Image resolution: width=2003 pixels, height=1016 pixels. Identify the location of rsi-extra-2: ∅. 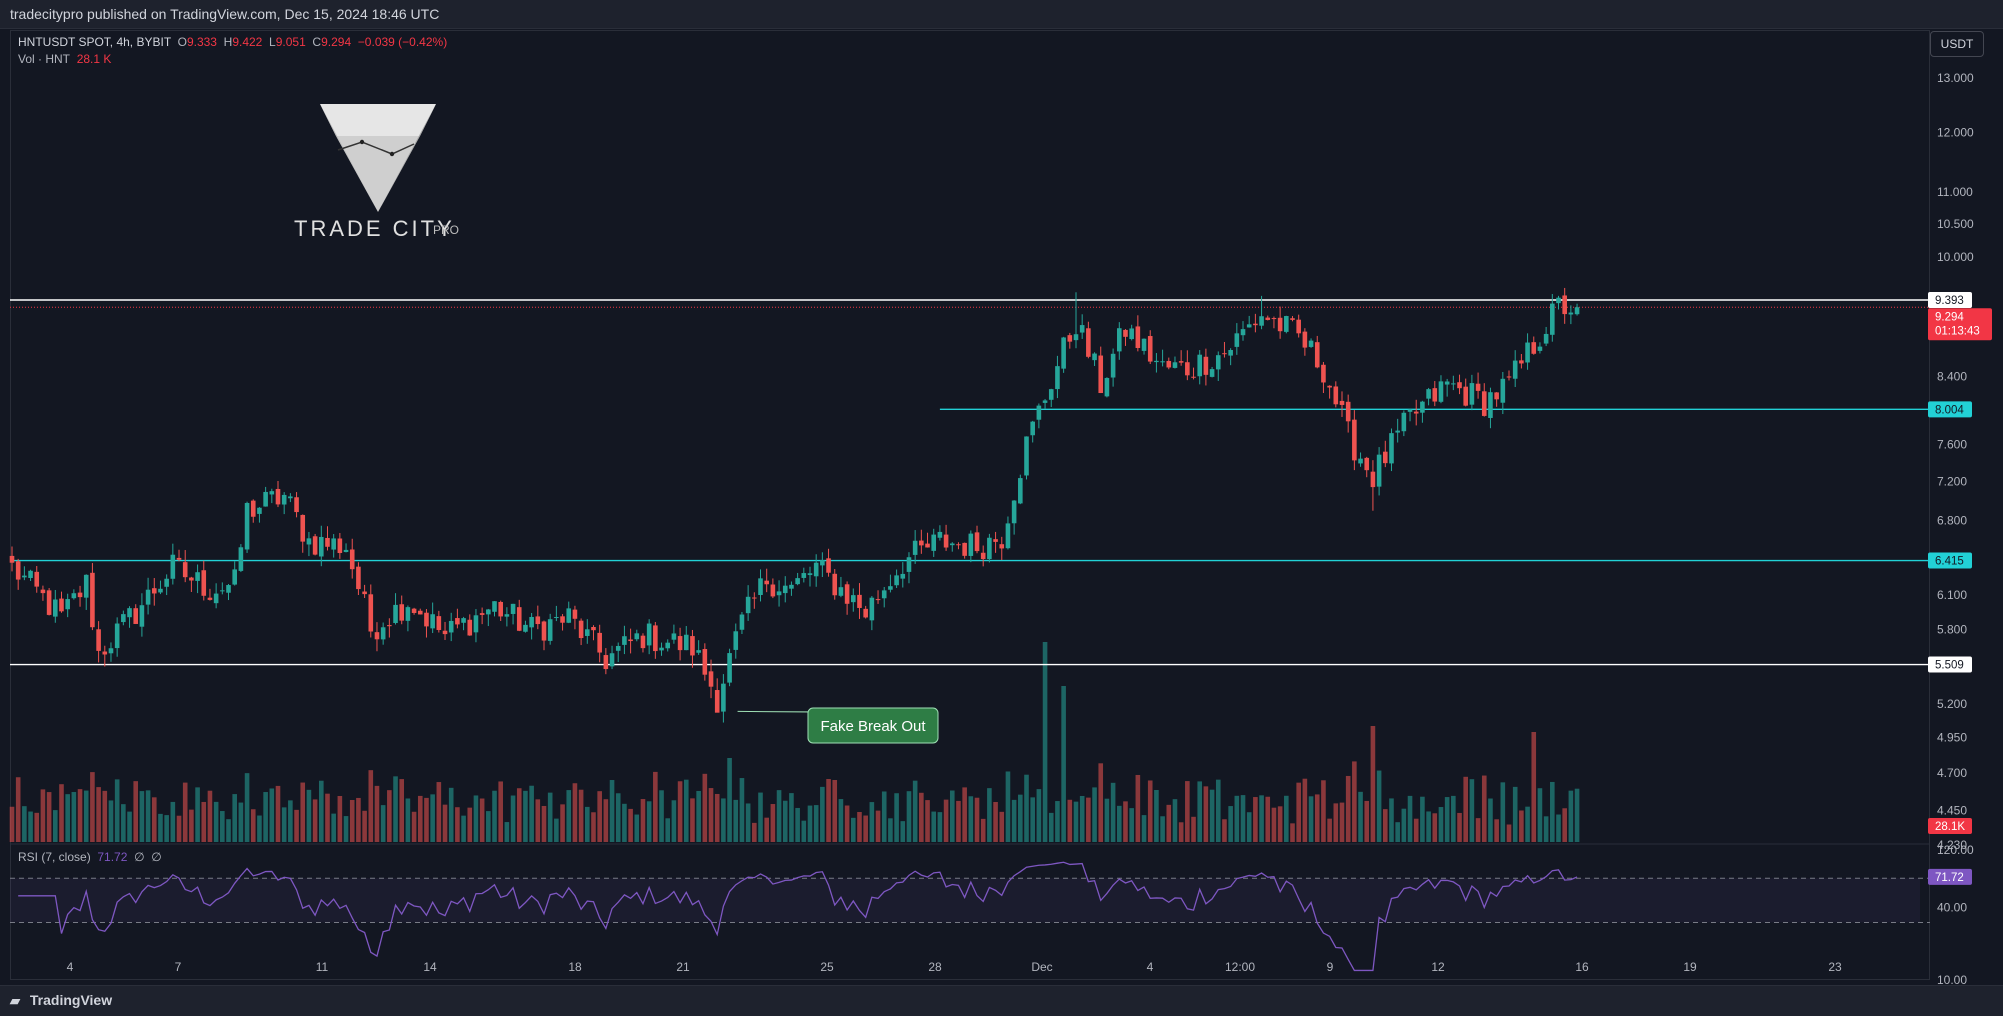
(156, 857).